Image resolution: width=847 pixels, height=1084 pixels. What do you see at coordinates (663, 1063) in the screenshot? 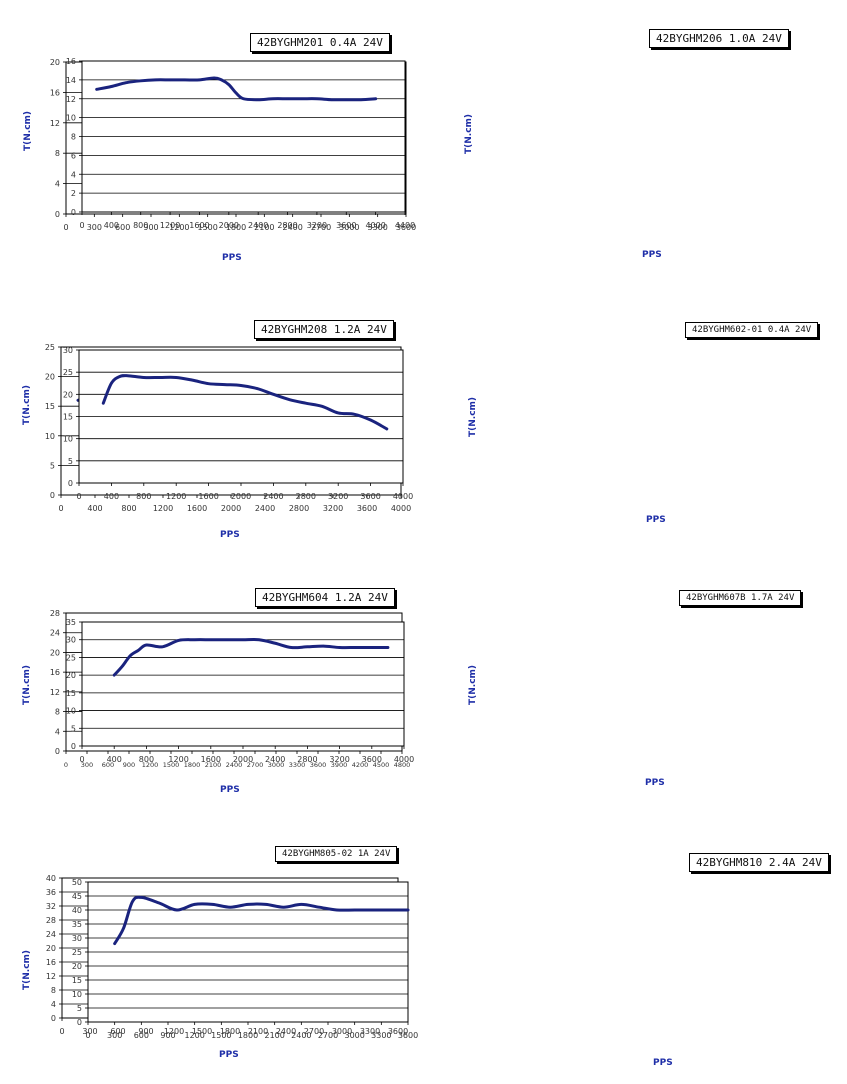
I see `x-axis-label-8: PPS` at bounding box center [663, 1063].